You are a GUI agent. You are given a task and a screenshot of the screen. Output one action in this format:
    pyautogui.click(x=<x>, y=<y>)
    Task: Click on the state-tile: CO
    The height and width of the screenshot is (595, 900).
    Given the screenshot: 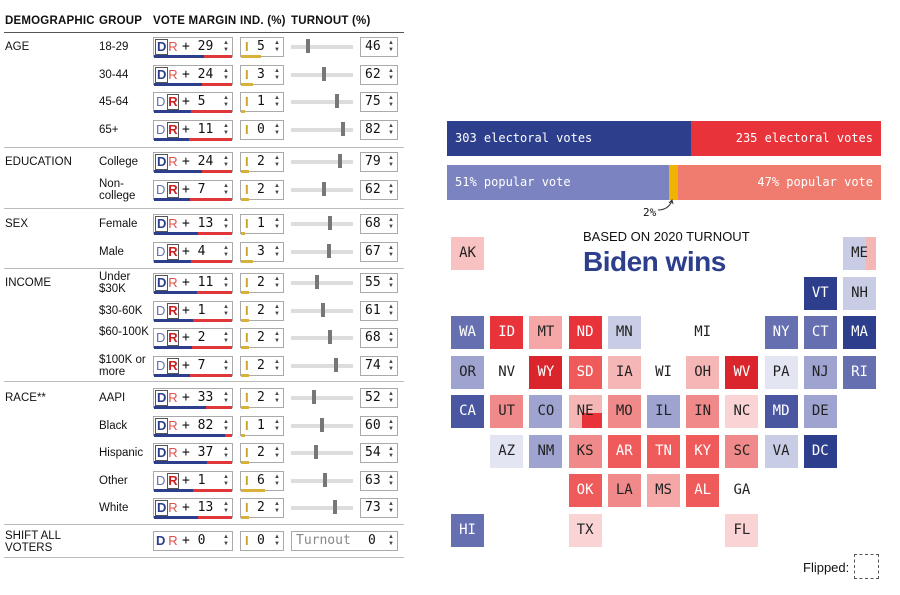 What is the action you would take?
    pyautogui.click(x=546, y=411)
    